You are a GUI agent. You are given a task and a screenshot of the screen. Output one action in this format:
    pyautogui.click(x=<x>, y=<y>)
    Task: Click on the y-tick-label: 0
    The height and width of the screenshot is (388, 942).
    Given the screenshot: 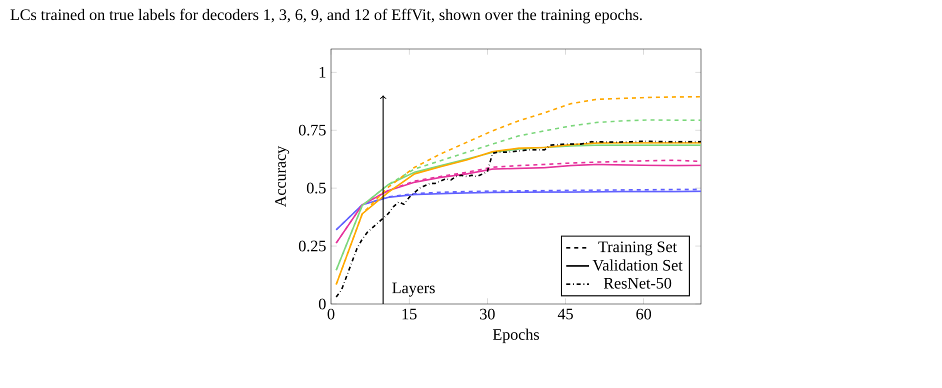 What is the action you would take?
    pyautogui.click(x=322, y=304)
    